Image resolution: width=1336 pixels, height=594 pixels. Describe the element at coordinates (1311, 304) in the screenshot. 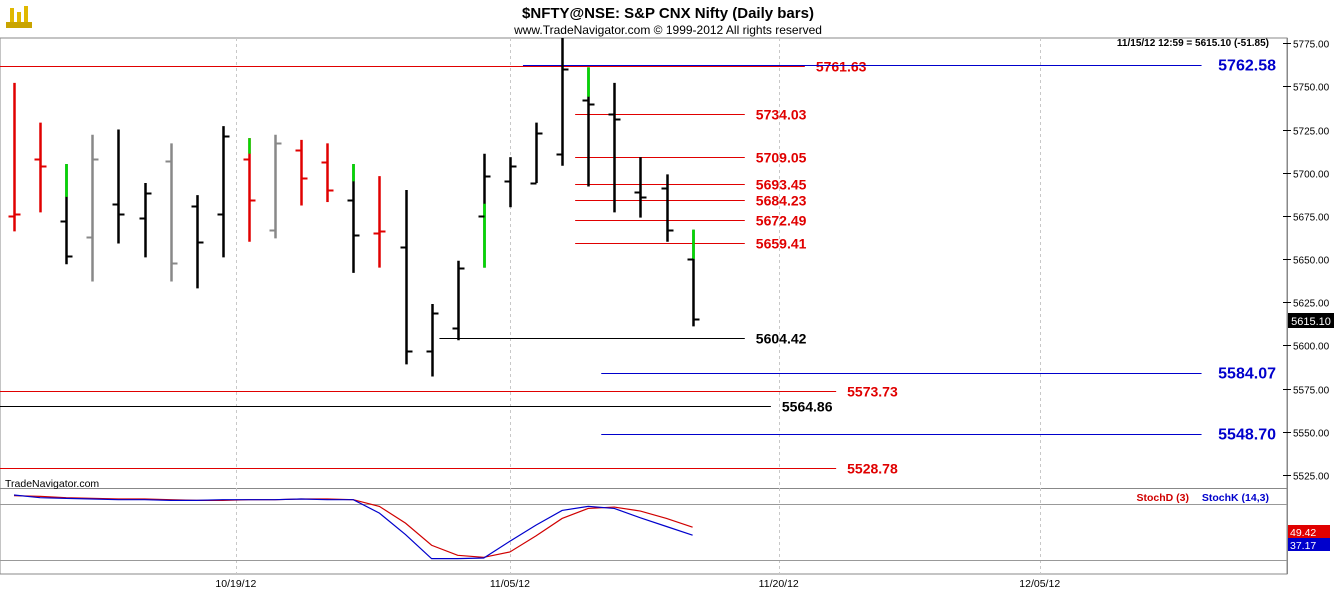

I see `price-tick-label: 5625.00` at that location.